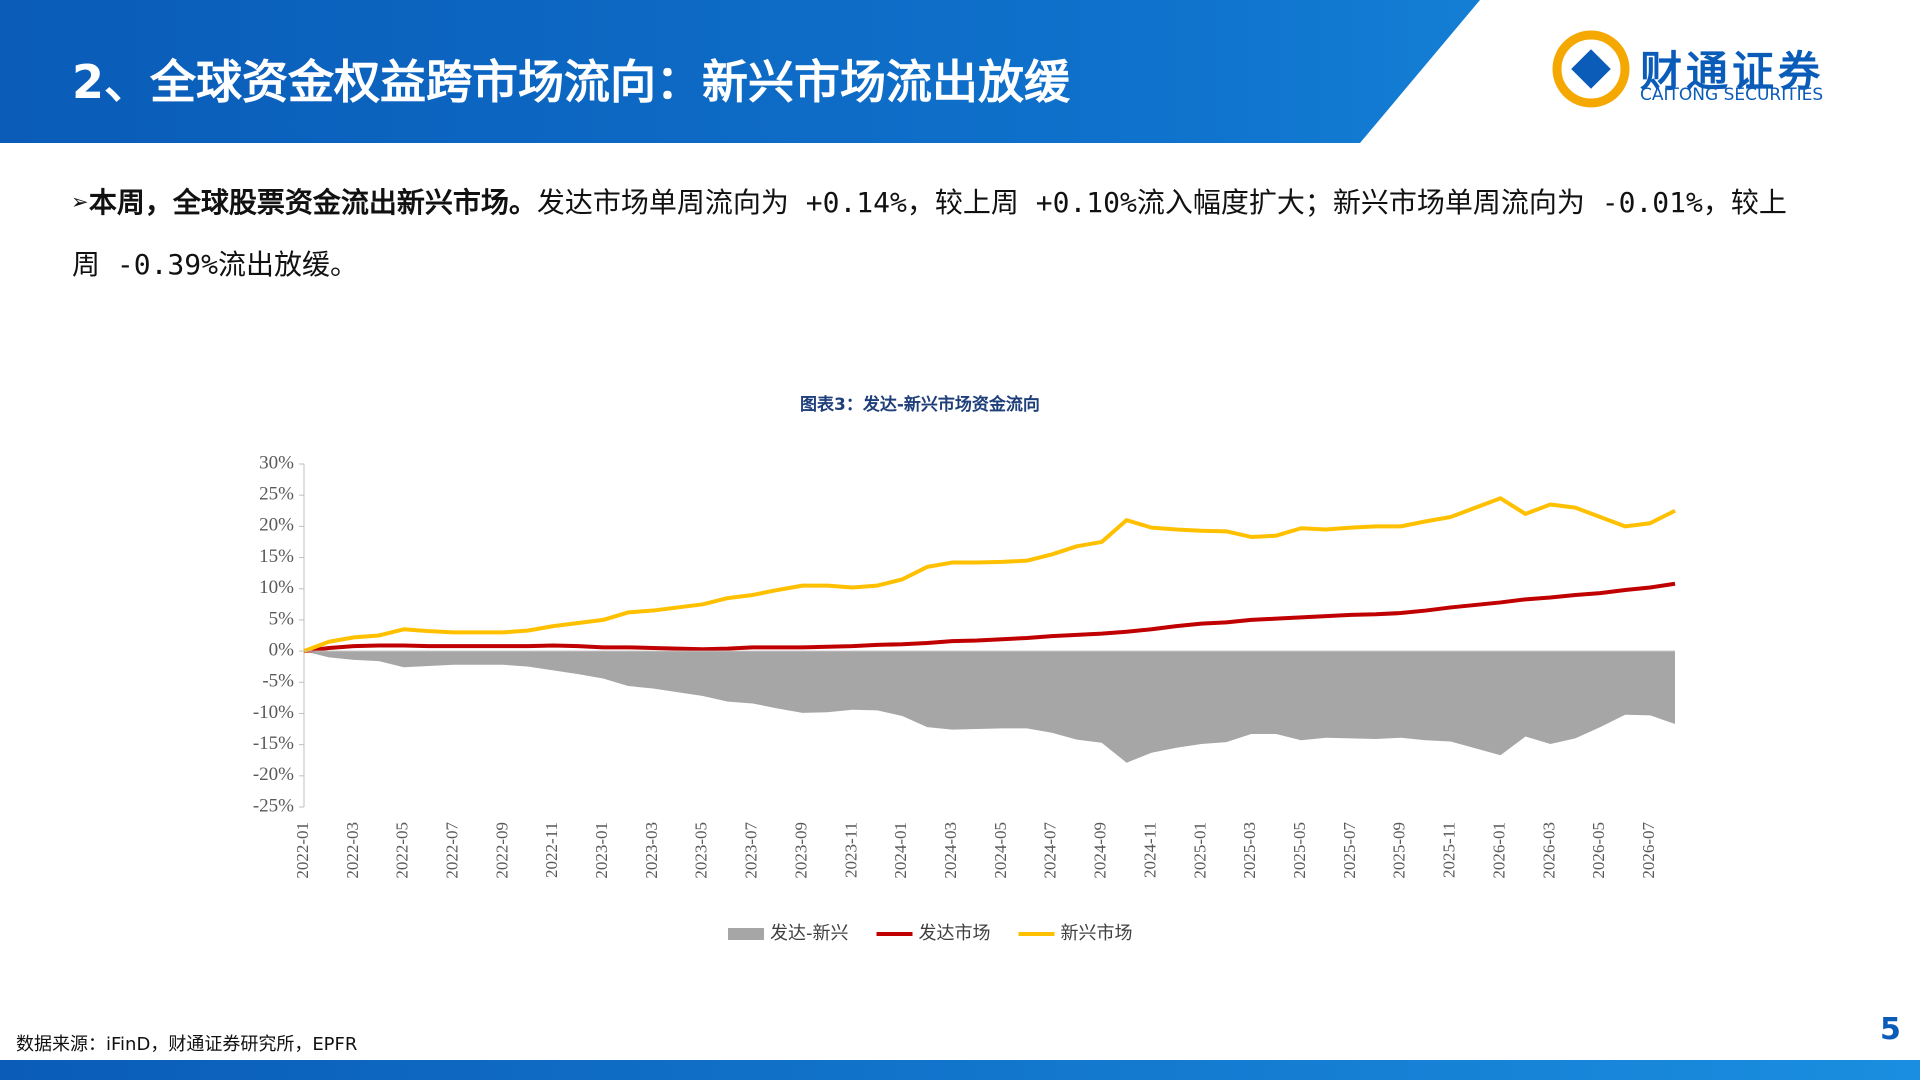  Describe the element at coordinates (1149, 850) in the screenshot. I see `x-tick-label: 2024-11` at that location.